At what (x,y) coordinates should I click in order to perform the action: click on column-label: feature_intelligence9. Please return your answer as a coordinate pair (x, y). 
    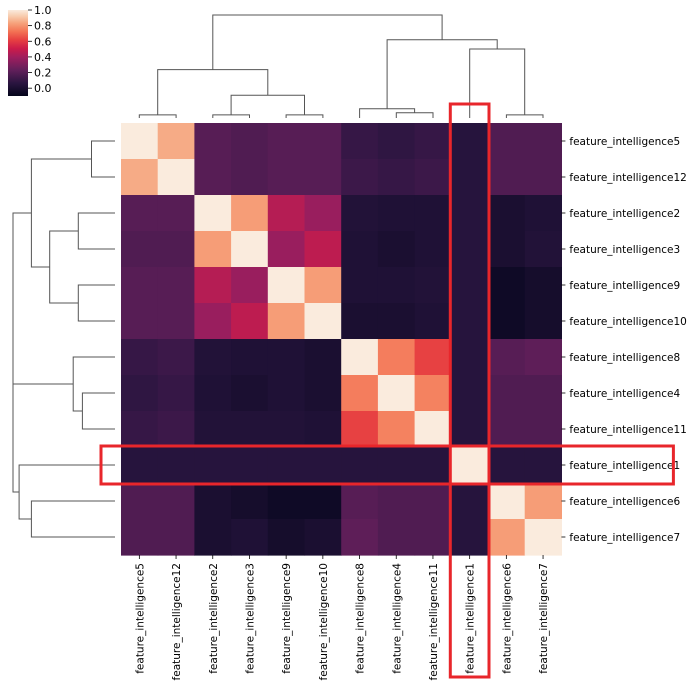
    Looking at the image, I should click on (287, 618).